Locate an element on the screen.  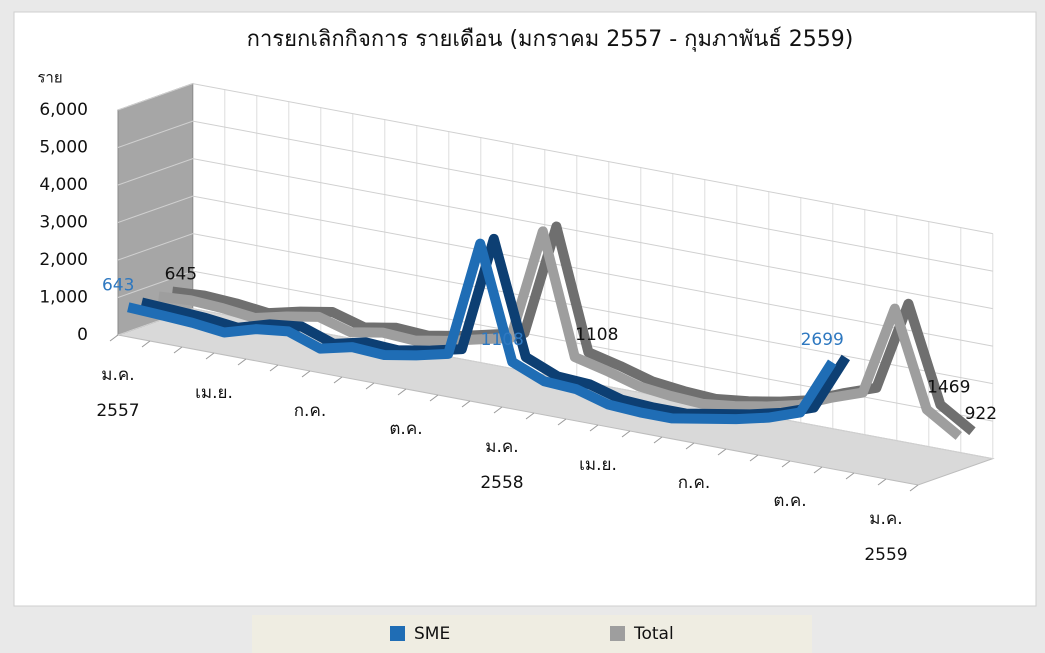
y-axis-label: ราย is located at coordinates (49, 78).